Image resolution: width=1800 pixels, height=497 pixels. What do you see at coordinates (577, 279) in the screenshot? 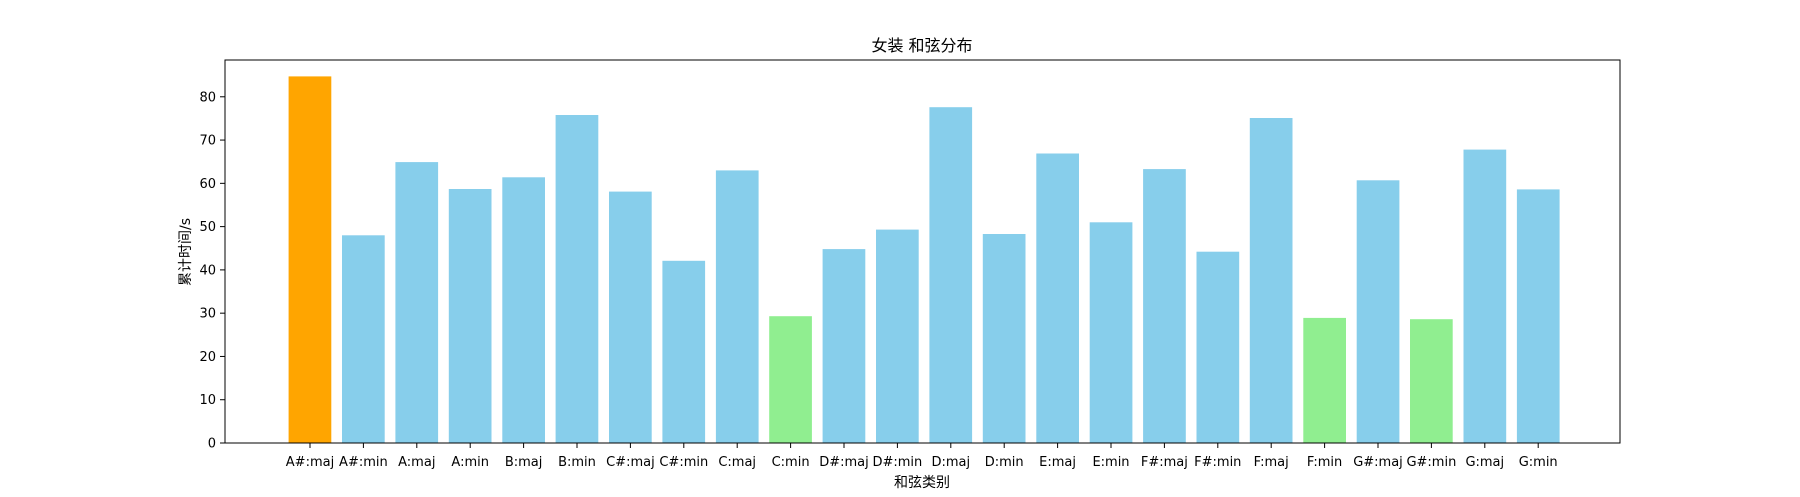
I see `bar-b-min` at bounding box center [577, 279].